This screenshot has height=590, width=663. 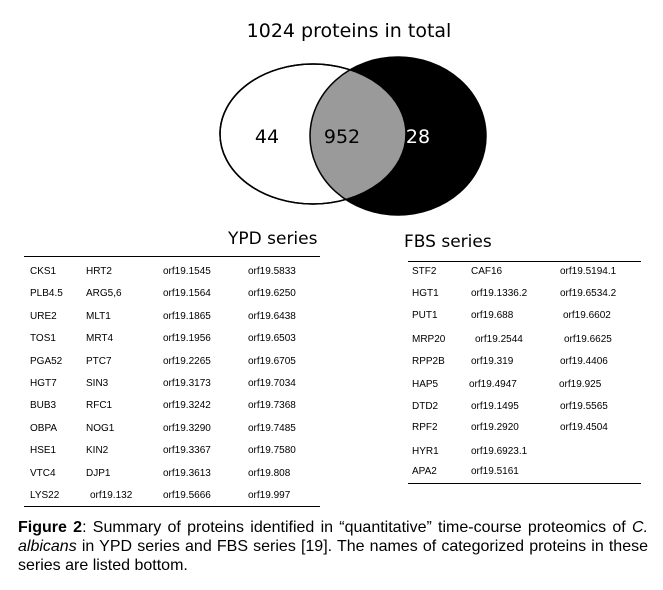 What do you see at coordinates (425, 315) in the screenshot?
I see `fbs-cell: PUT1` at bounding box center [425, 315].